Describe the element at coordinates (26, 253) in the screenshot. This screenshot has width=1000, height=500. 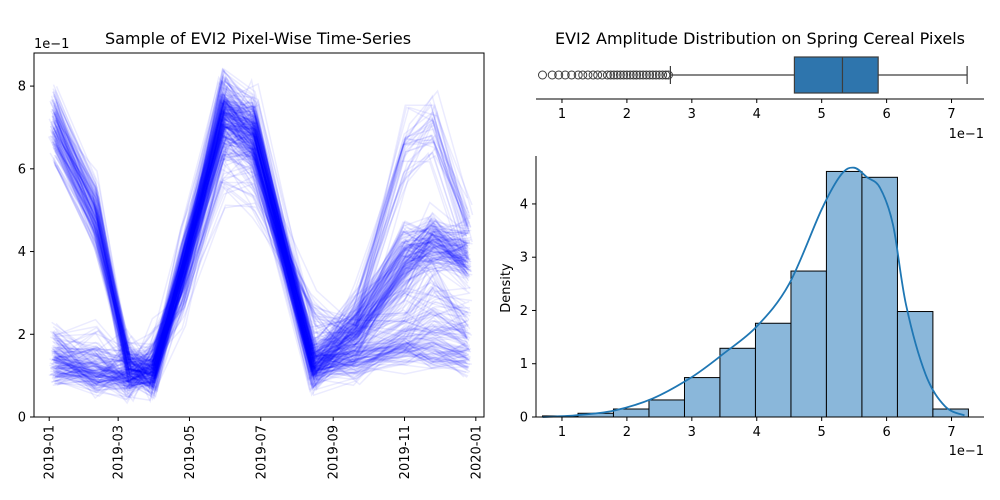
I see `timeseries-y-axis: 0 2 4 6 8` at that location.